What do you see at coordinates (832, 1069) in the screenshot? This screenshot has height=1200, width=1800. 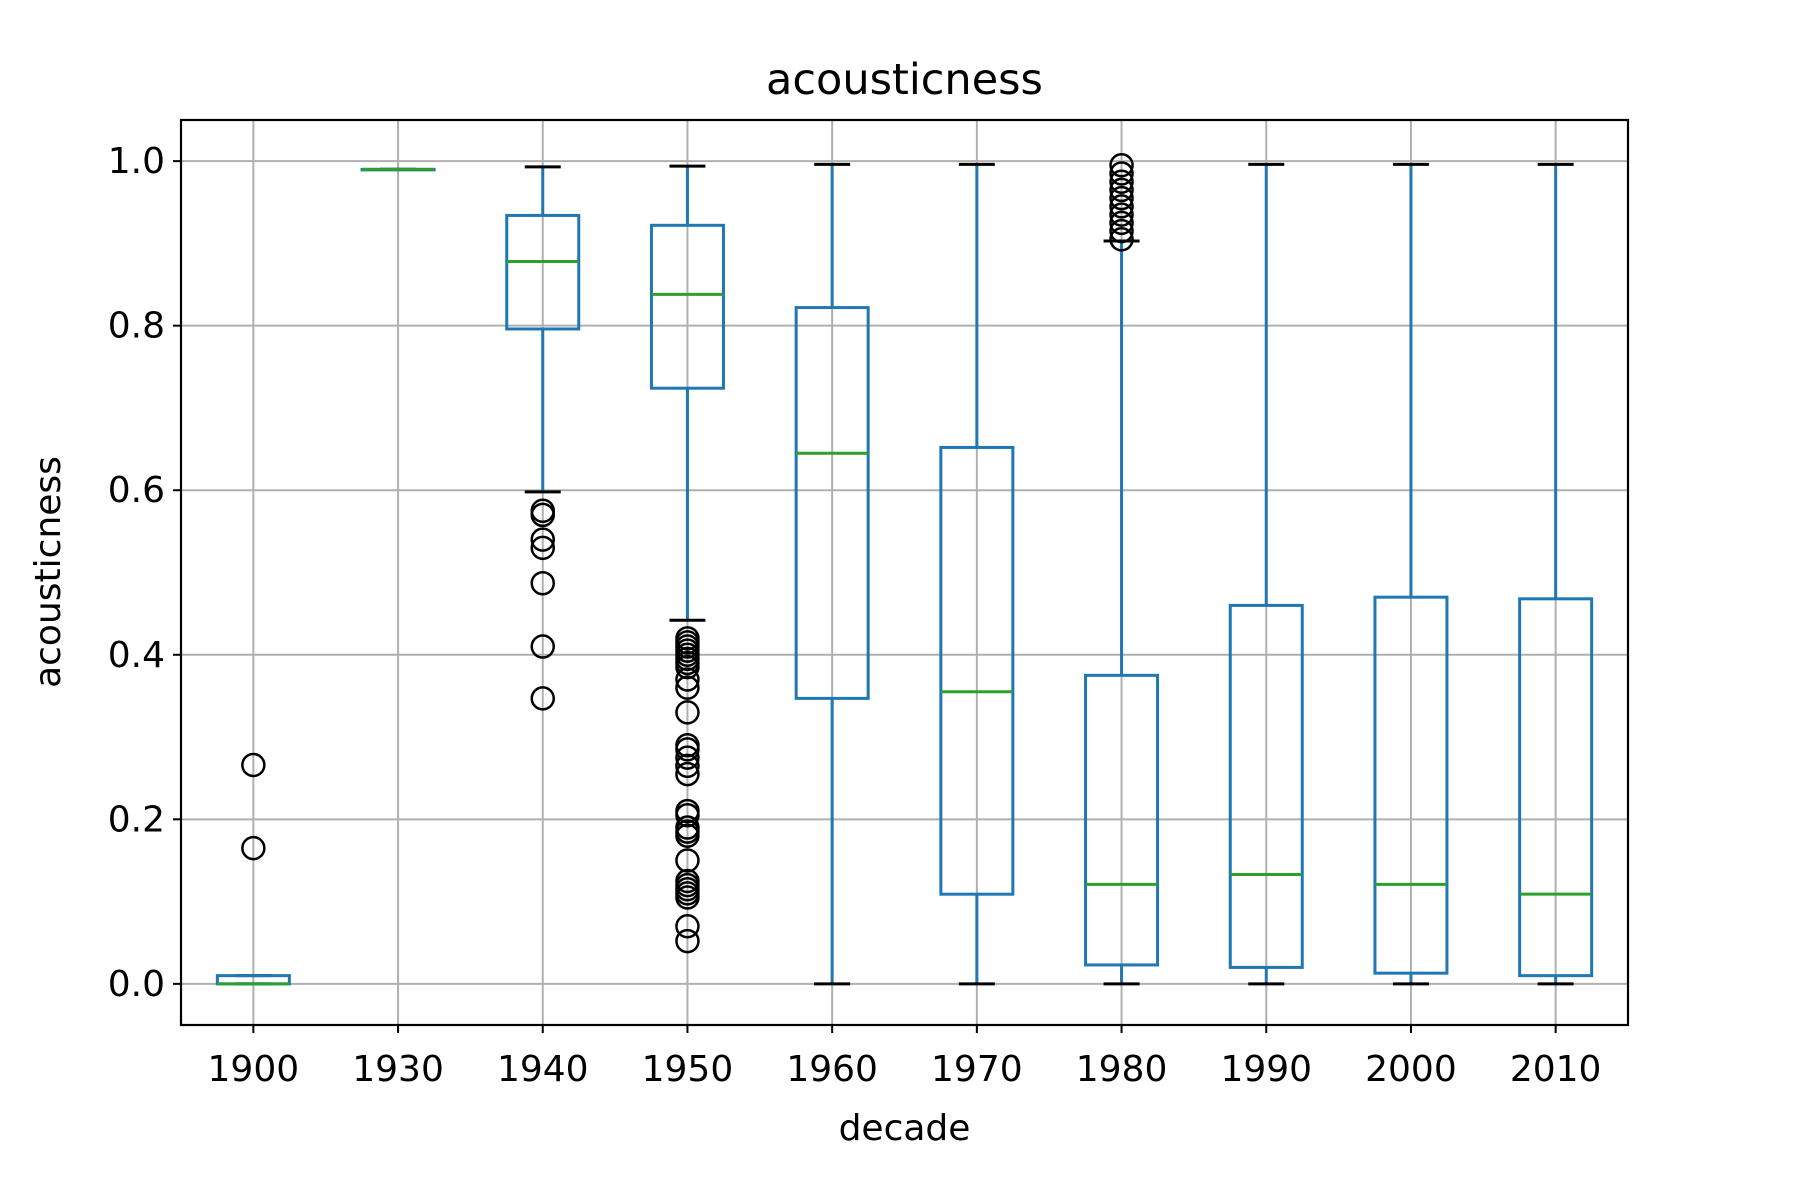 I see `x-tick-label: 1960` at bounding box center [832, 1069].